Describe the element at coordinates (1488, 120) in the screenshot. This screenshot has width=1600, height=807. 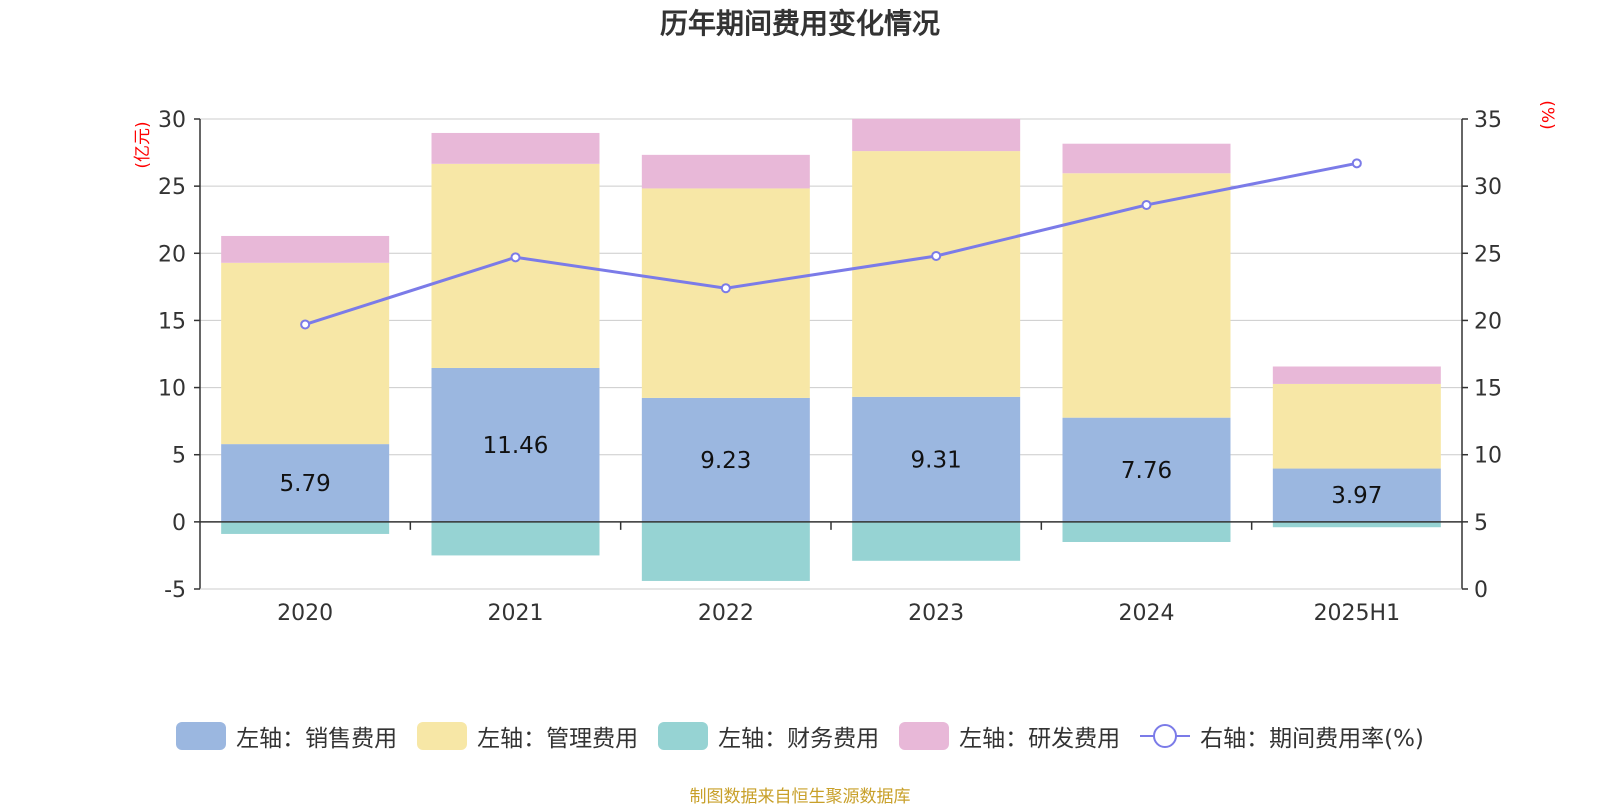
I see `right-tick-label: 35` at that location.